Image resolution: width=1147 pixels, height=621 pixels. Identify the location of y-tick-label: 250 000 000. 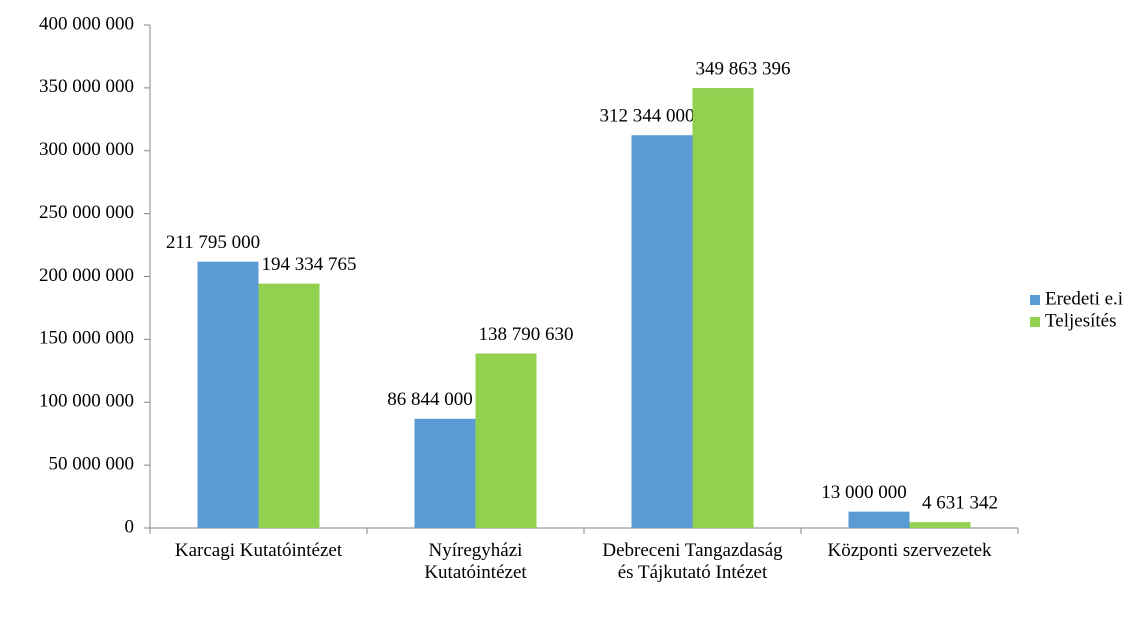
(86, 212).